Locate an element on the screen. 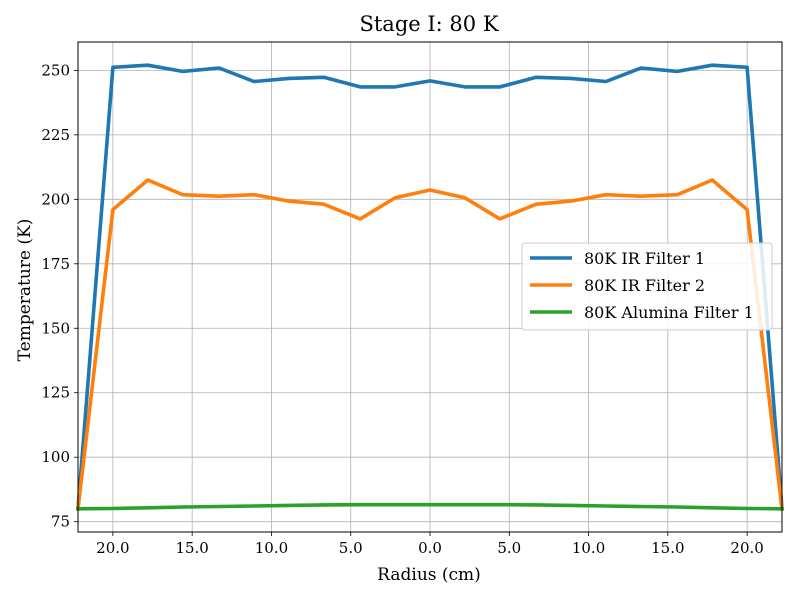 This screenshot has width=800, height=600. y-tick-label: 125 is located at coordinates (55, 393).